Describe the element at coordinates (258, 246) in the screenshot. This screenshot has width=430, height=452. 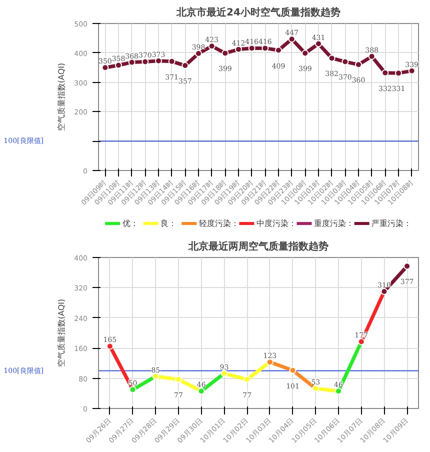
I see `chart-title: 北京最近两周空气质量指数趋势` at that location.